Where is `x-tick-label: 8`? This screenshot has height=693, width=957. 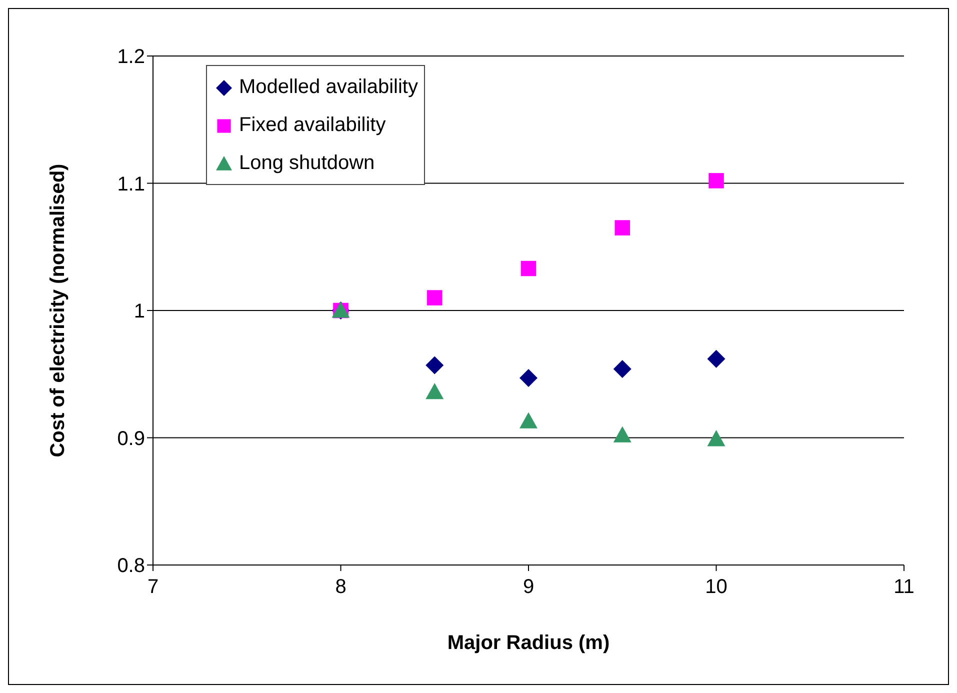
x-tick-label: 8 is located at coordinates (340, 587).